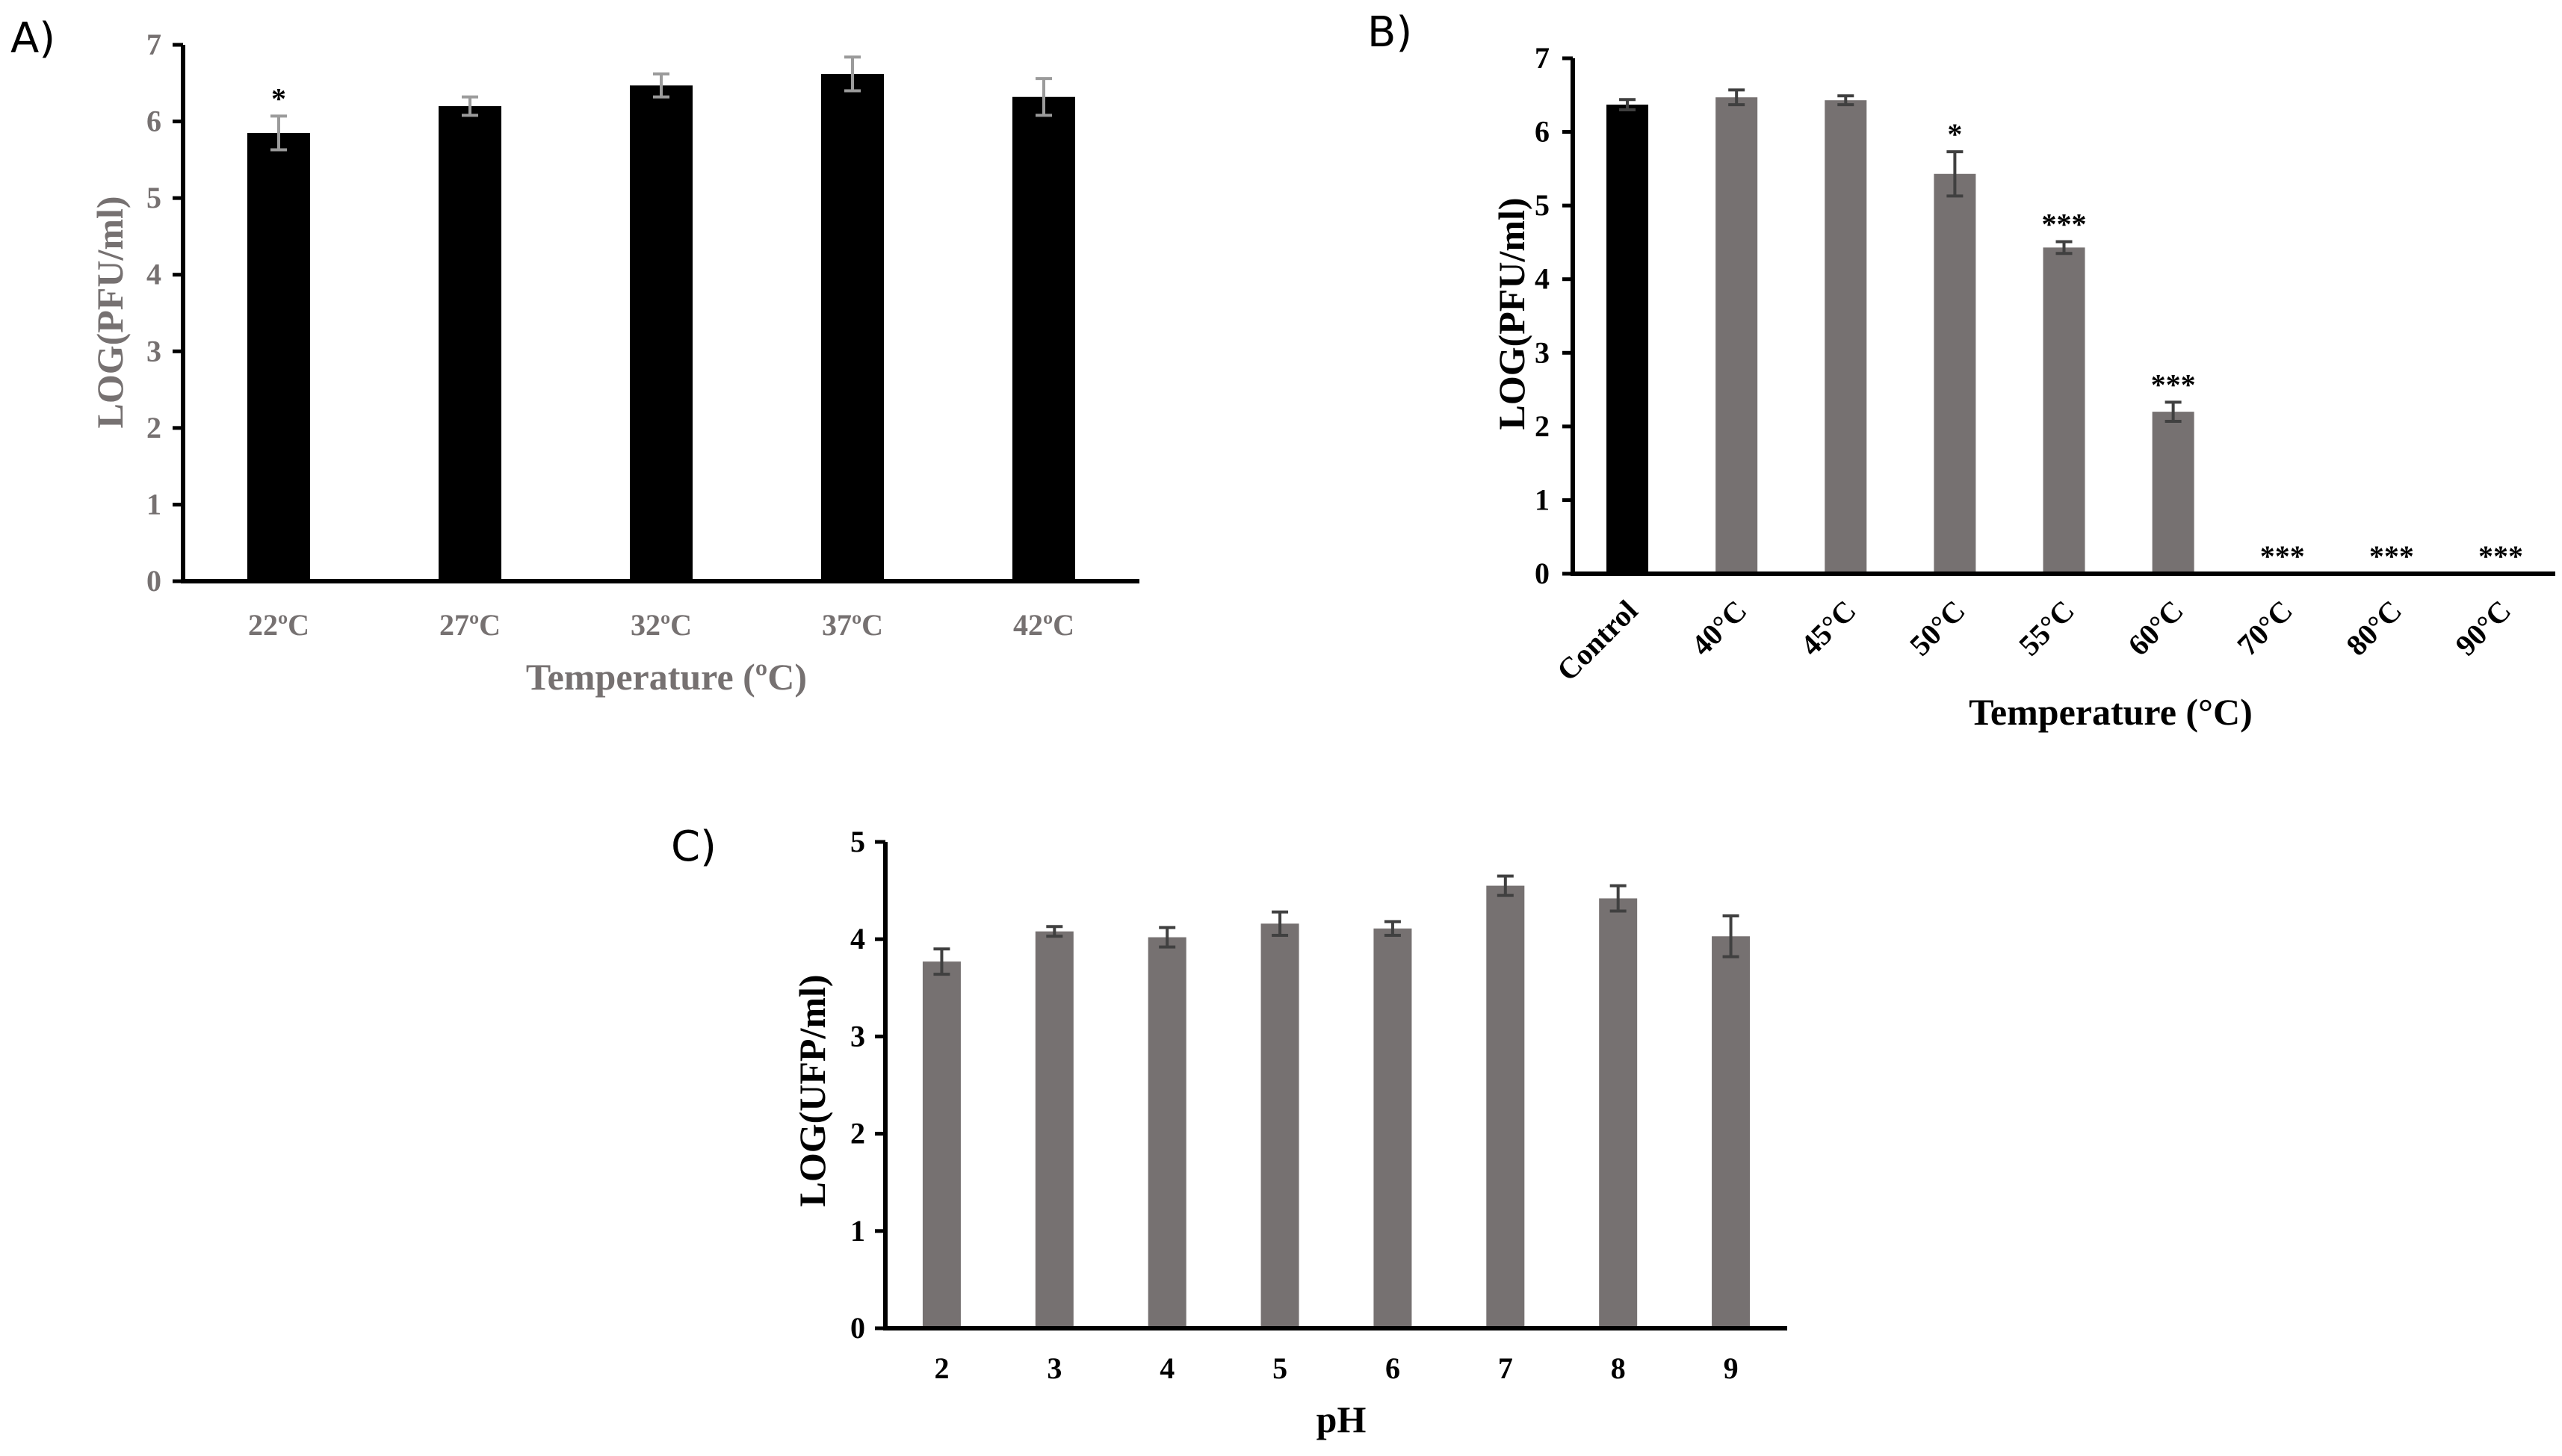 The height and width of the screenshot is (1456, 2562). I want to click on panel-c-x-axis-title: pH, so click(1341, 1419).